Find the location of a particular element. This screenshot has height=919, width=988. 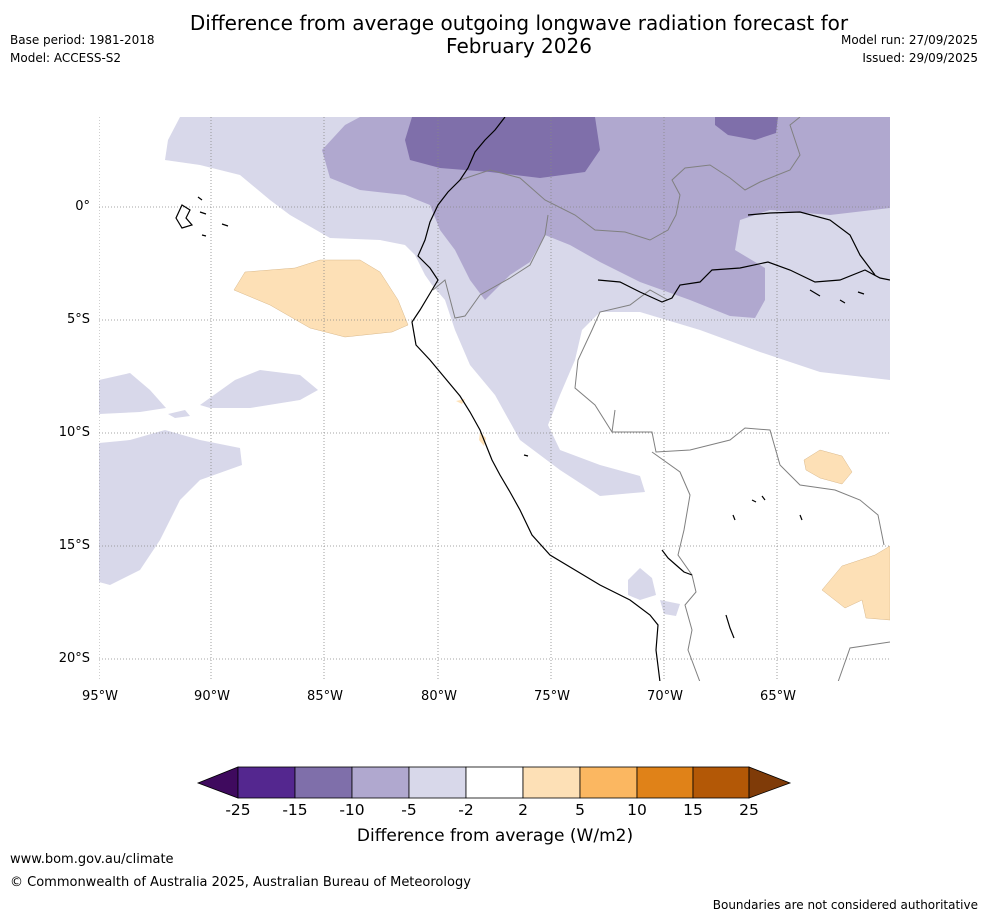

lon-label: 75°W is located at coordinates (552, 696).